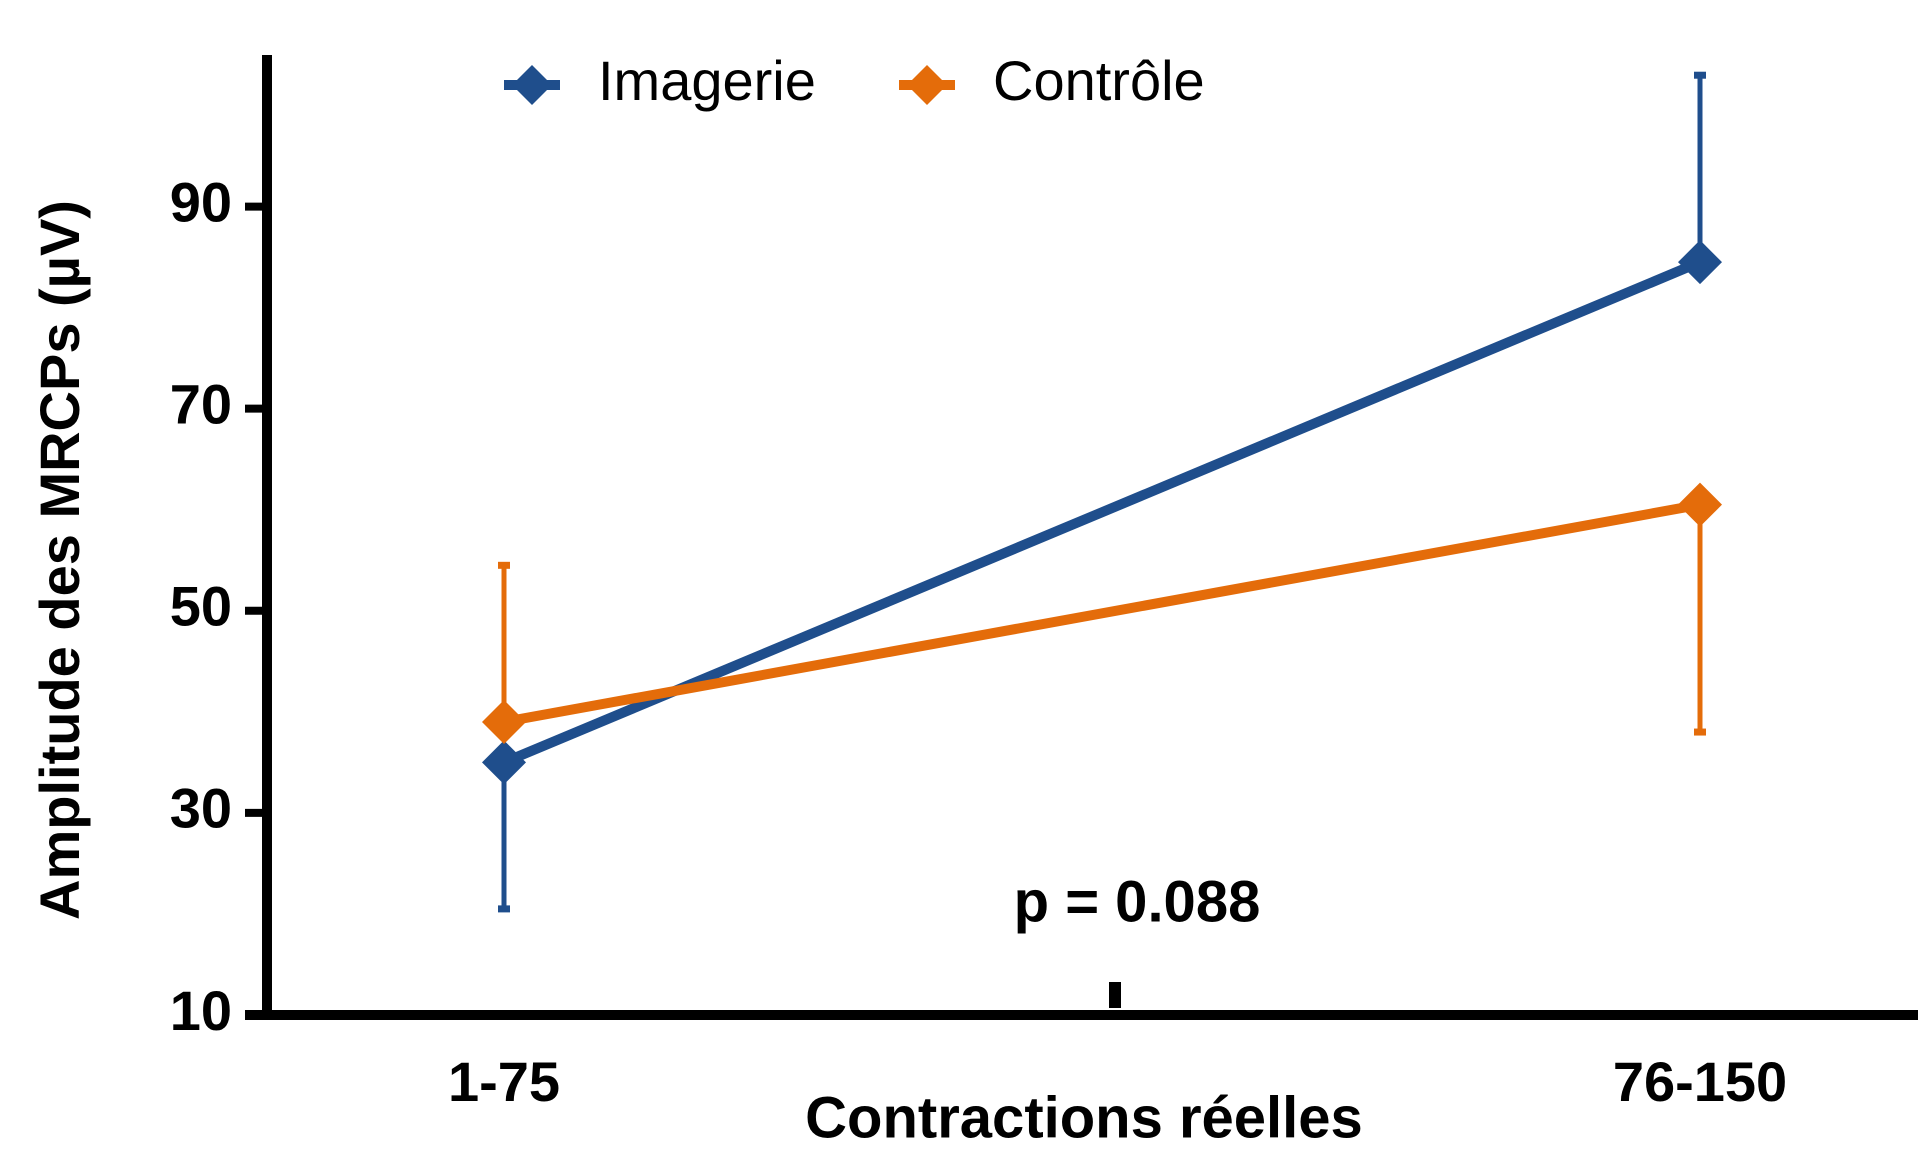 This screenshot has height=1152, width=1918. What do you see at coordinates (201, 201) in the screenshot?
I see `y-tick-label: 90` at bounding box center [201, 201].